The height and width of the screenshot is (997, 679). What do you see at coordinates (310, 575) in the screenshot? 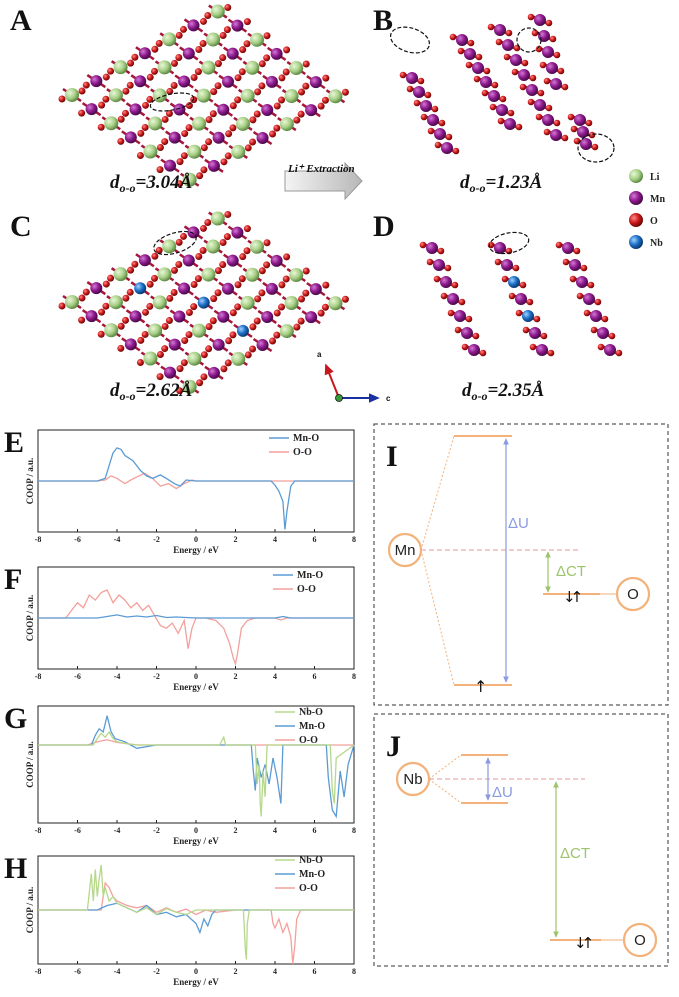
I see `legend-label-mn-o: Mn-O` at bounding box center [310, 575].